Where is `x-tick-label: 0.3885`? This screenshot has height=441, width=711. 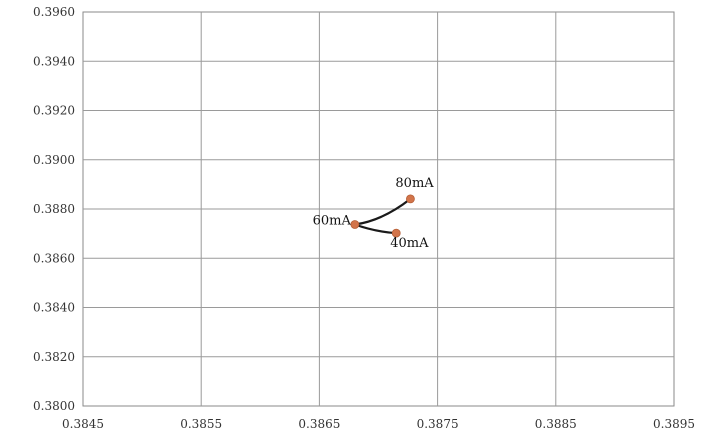 x-tick-label: 0.3885 is located at coordinates (556, 424).